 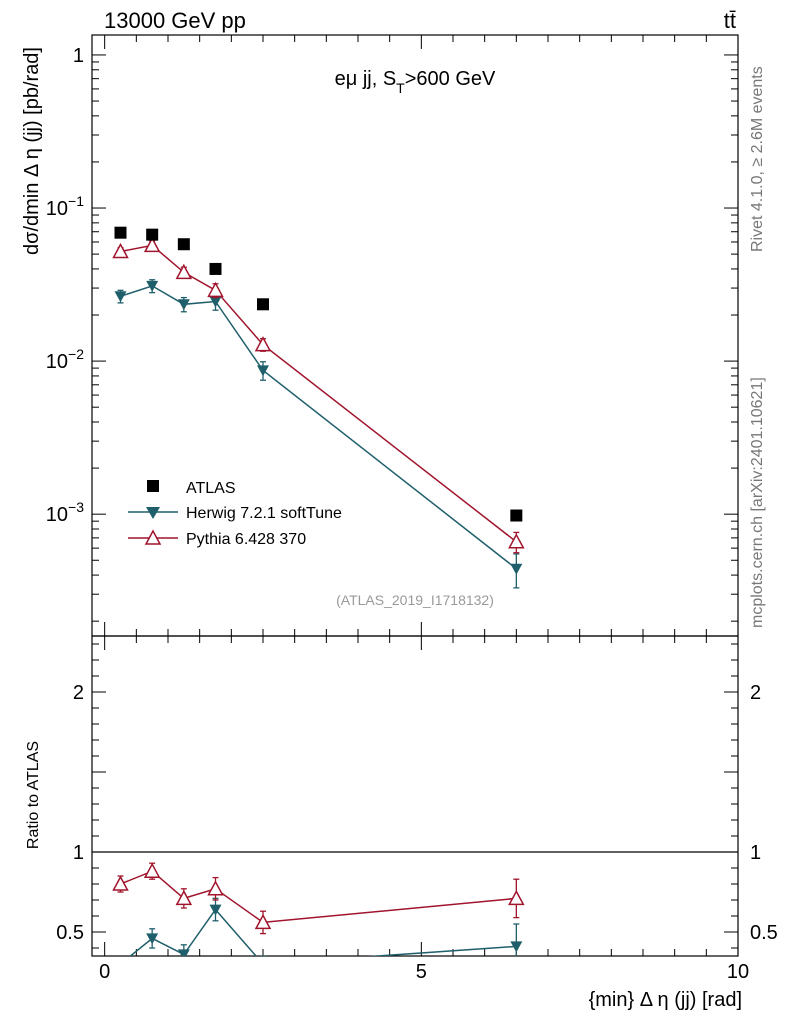 I want to click on x-tick-labels: 0 5 10, so click(x=424, y=972).